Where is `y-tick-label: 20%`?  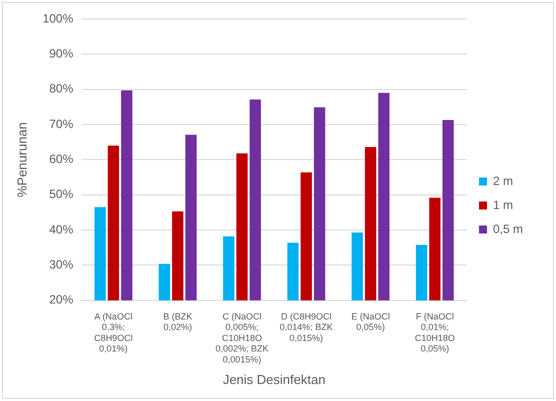
y-tick-label: 20% is located at coordinates (61, 299).